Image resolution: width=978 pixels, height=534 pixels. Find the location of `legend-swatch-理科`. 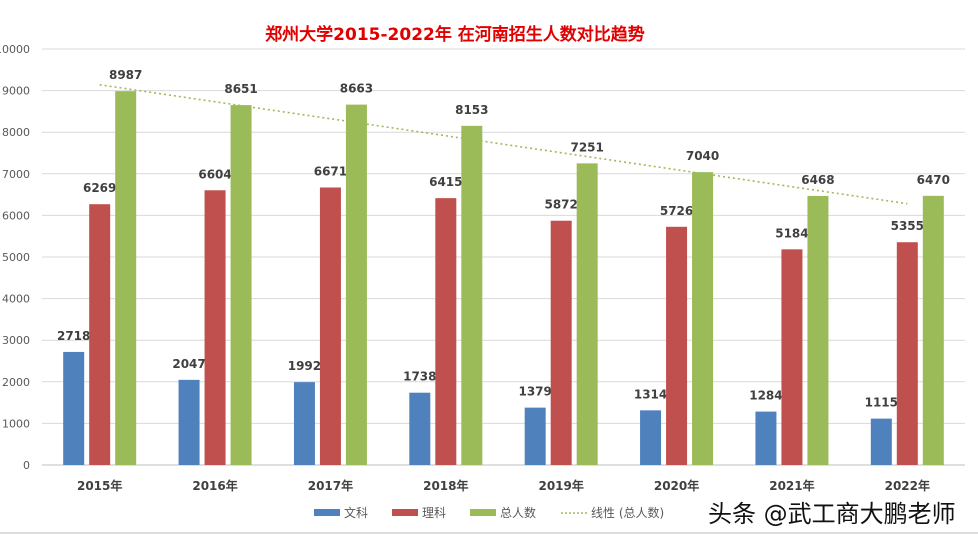

legend-swatch-理科 is located at coordinates (405, 512).